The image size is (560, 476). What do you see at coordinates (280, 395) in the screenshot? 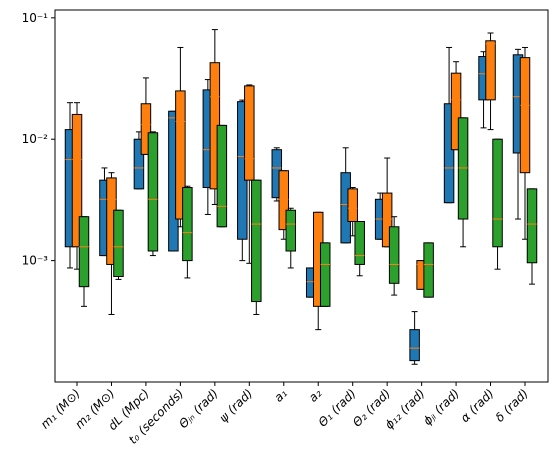
I see `x-tick-label: a₁` at bounding box center [280, 395].